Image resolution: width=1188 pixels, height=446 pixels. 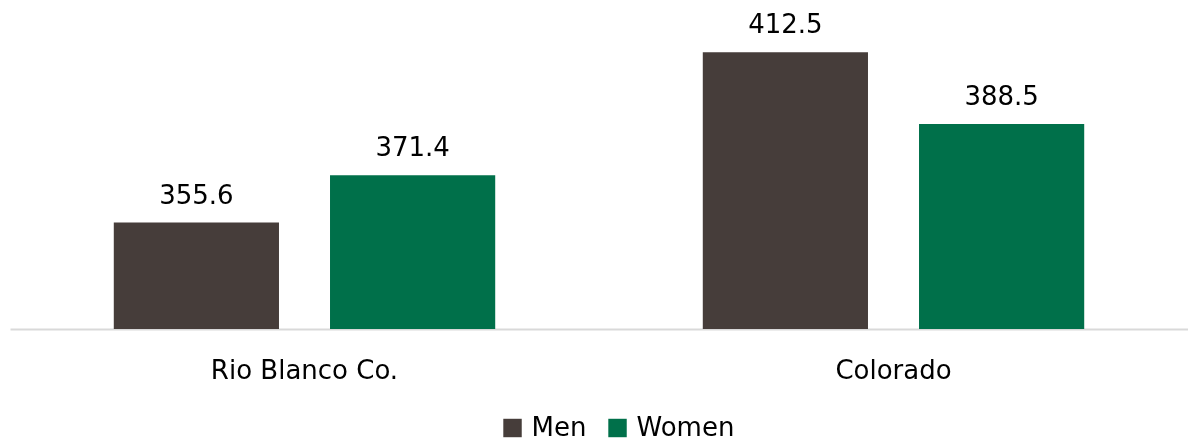 I want to click on legend-label: Men, so click(x=559, y=427).